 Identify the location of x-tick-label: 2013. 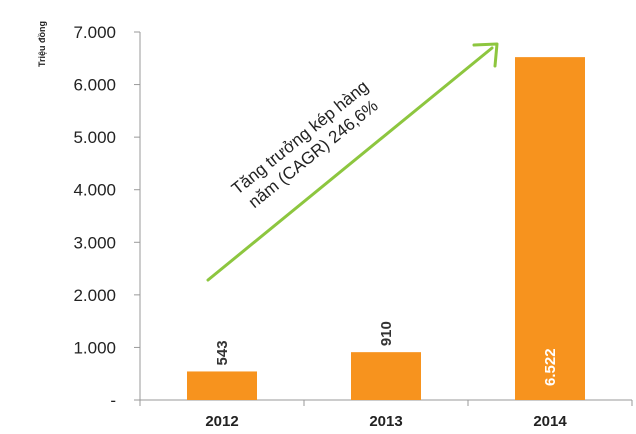
(385, 421).